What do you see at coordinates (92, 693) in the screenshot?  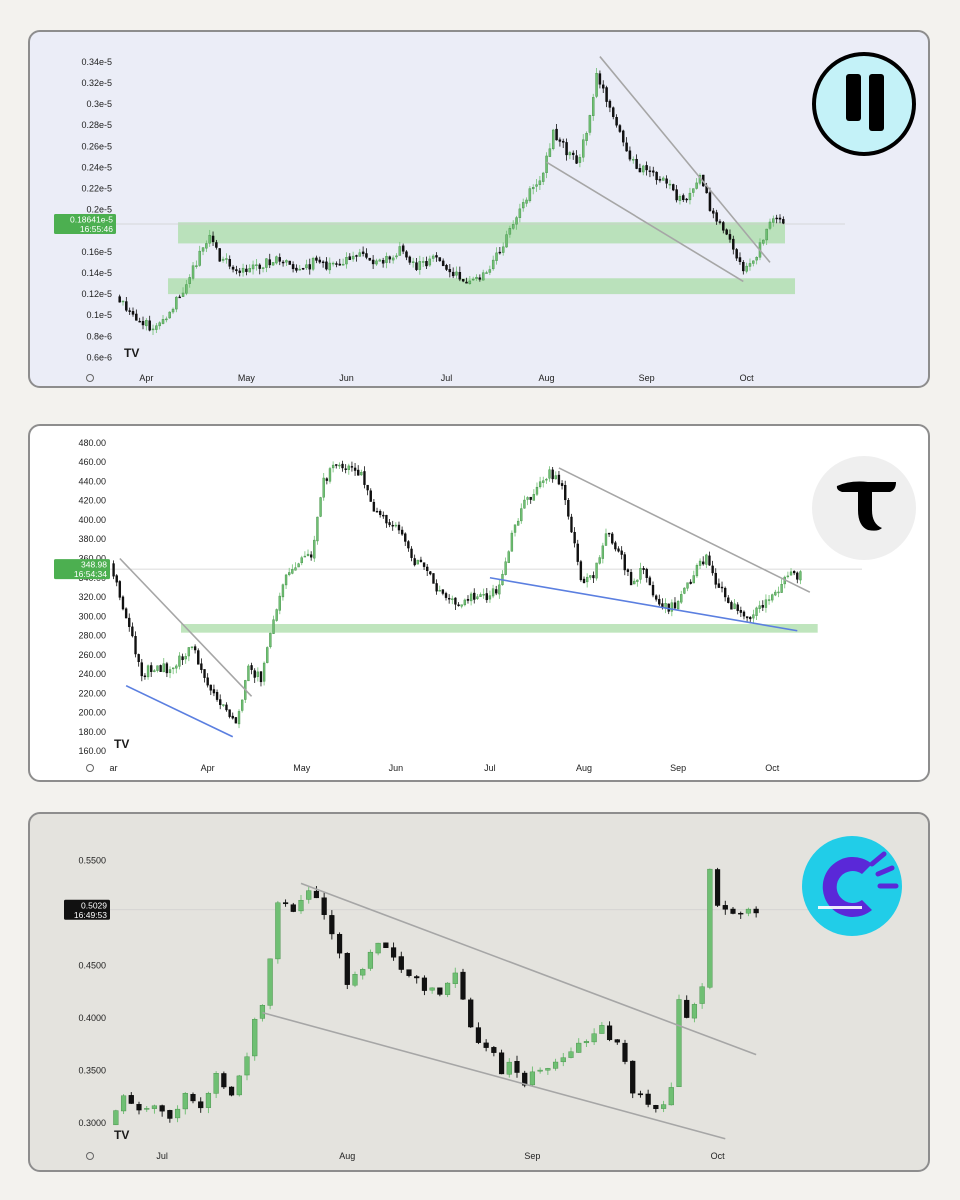 I see `y-tick-label: 220.00` at bounding box center [92, 693].